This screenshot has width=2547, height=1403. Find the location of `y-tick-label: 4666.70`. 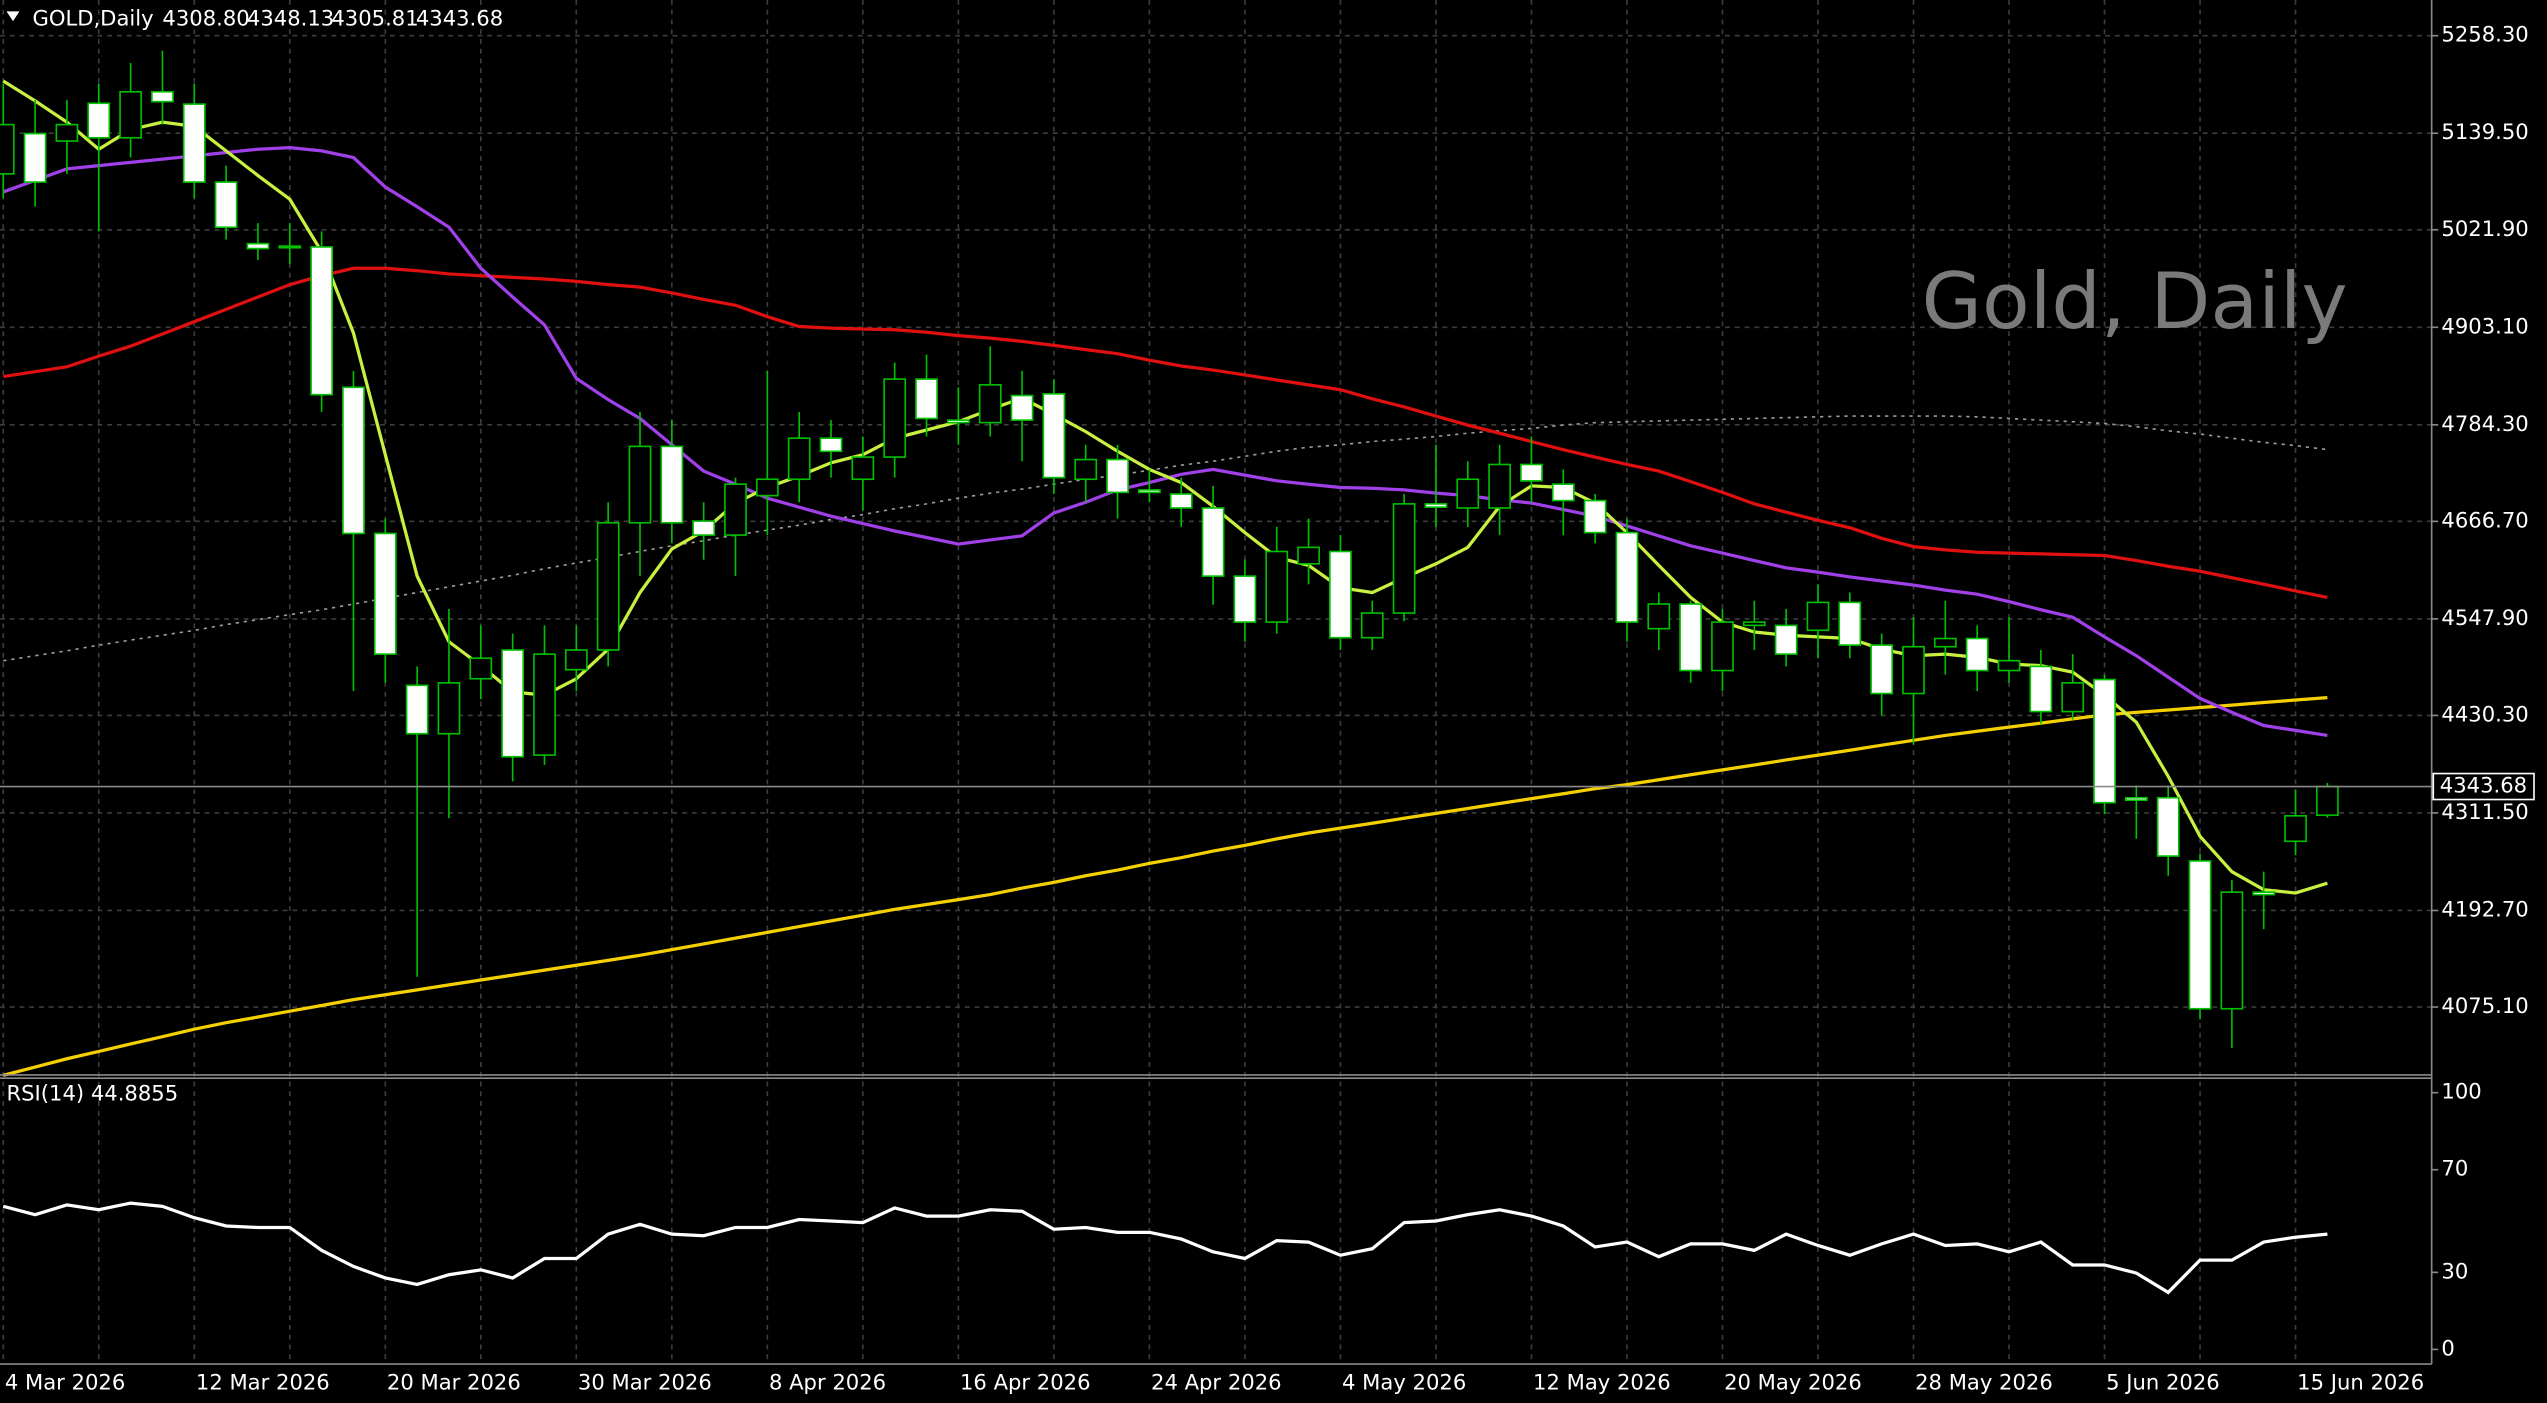

y-tick-label: 4666.70 is located at coordinates (2484, 519).